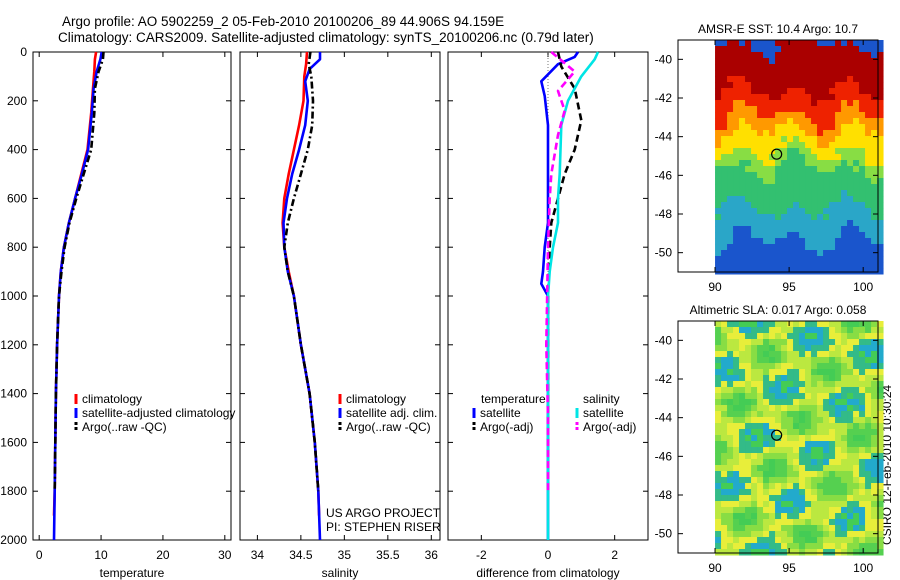 The image size is (900, 580). What do you see at coordinates (301, 555) in the screenshot?
I see `x-tick-label: 34.5` at bounding box center [301, 555].